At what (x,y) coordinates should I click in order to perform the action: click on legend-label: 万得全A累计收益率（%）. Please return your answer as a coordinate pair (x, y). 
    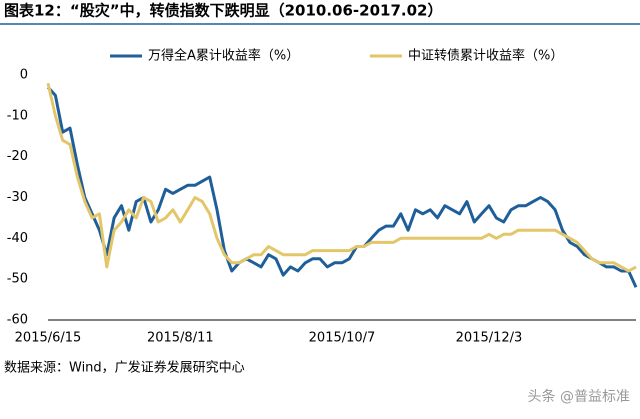
    Looking at the image, I should click on (223, 56).